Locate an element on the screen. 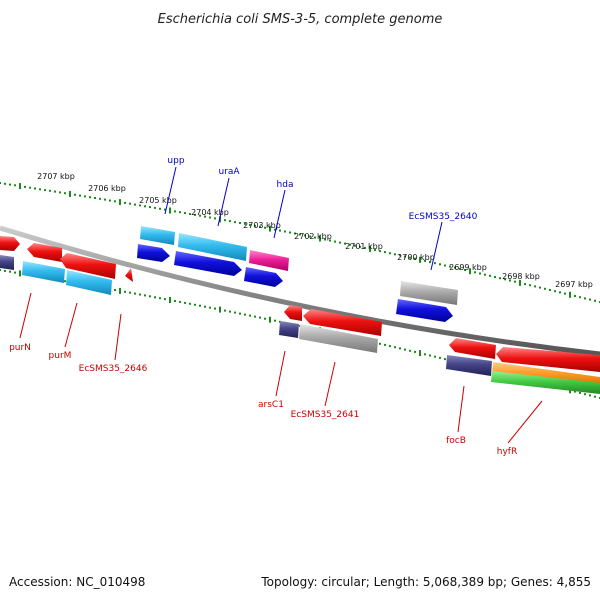  gene-label: EcSMS35_2641 is located at coordinates (325, 415).